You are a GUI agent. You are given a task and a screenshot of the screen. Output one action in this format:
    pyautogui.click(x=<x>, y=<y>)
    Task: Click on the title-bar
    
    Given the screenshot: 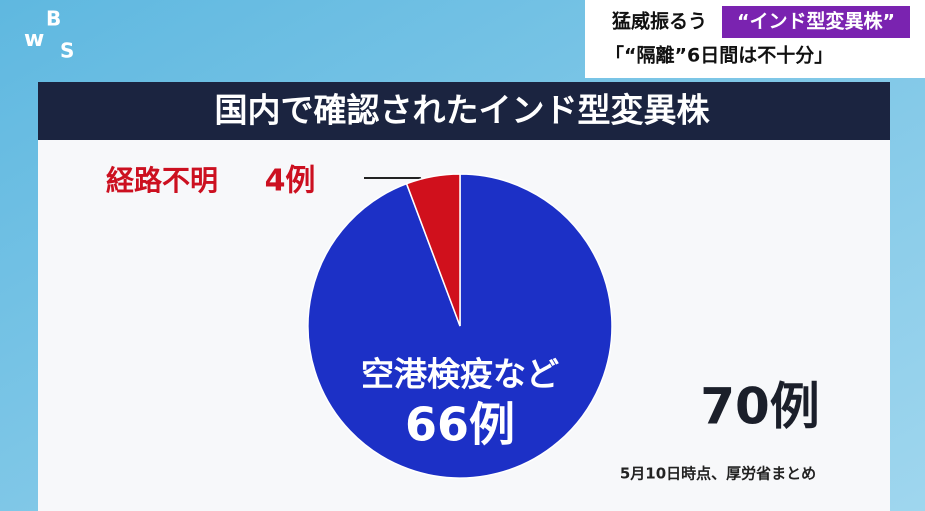 What is the action you would take?
    pyautogui.click(x=464, y=111)
    